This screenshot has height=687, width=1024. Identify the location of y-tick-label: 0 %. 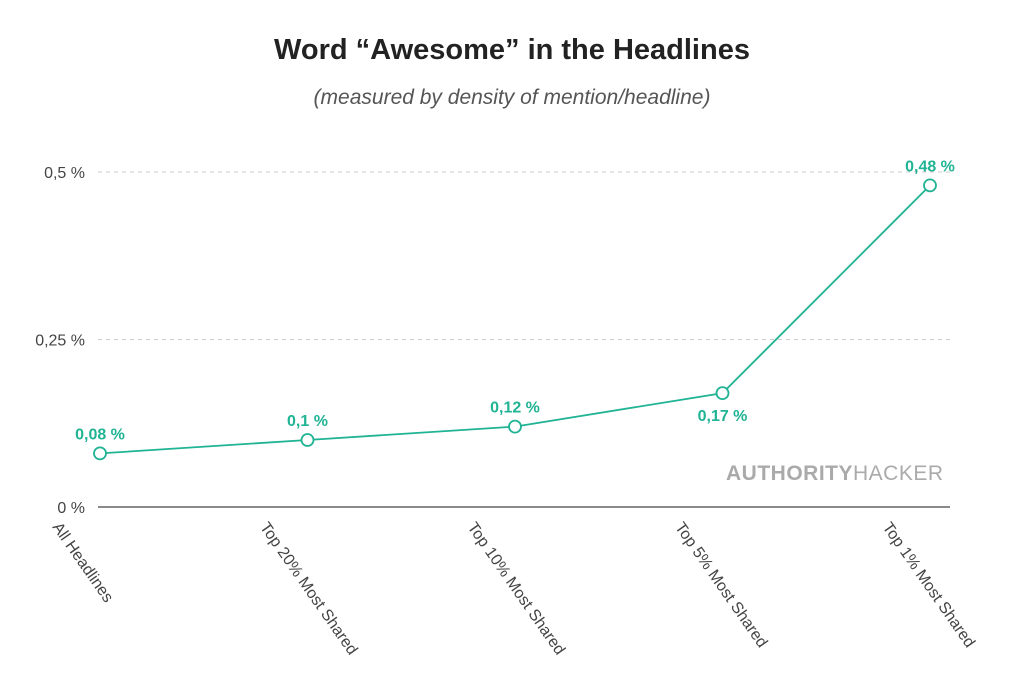
(71, 508).